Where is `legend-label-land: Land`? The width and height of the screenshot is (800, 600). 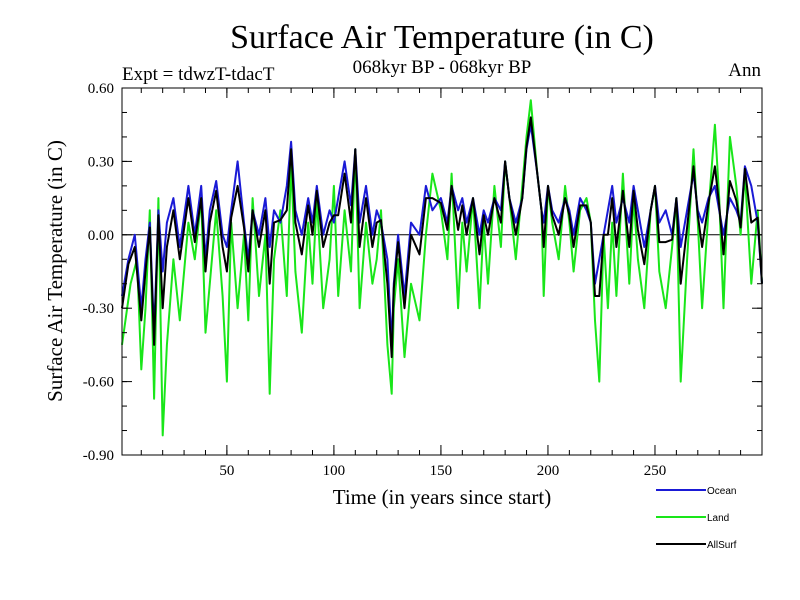
legend-label-land: Land is located at coordinates (718, 518).